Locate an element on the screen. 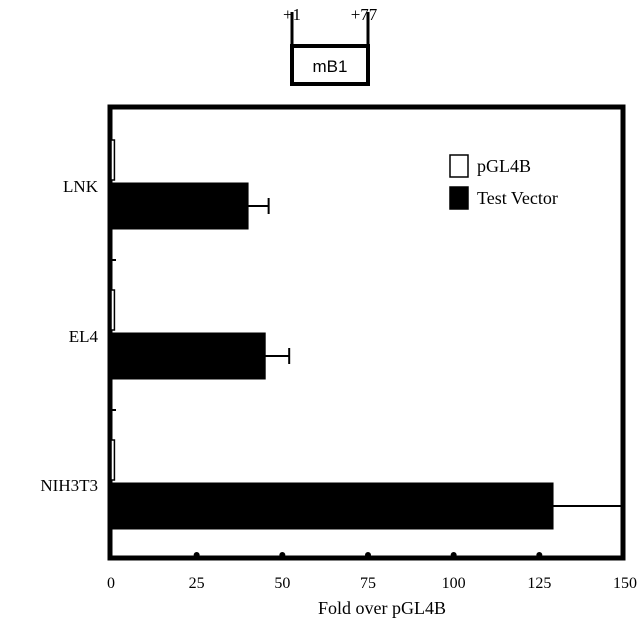 This screenshot has height=626, width=641. legend: pGL4B Test Vector is located at coordinates (503, 182).